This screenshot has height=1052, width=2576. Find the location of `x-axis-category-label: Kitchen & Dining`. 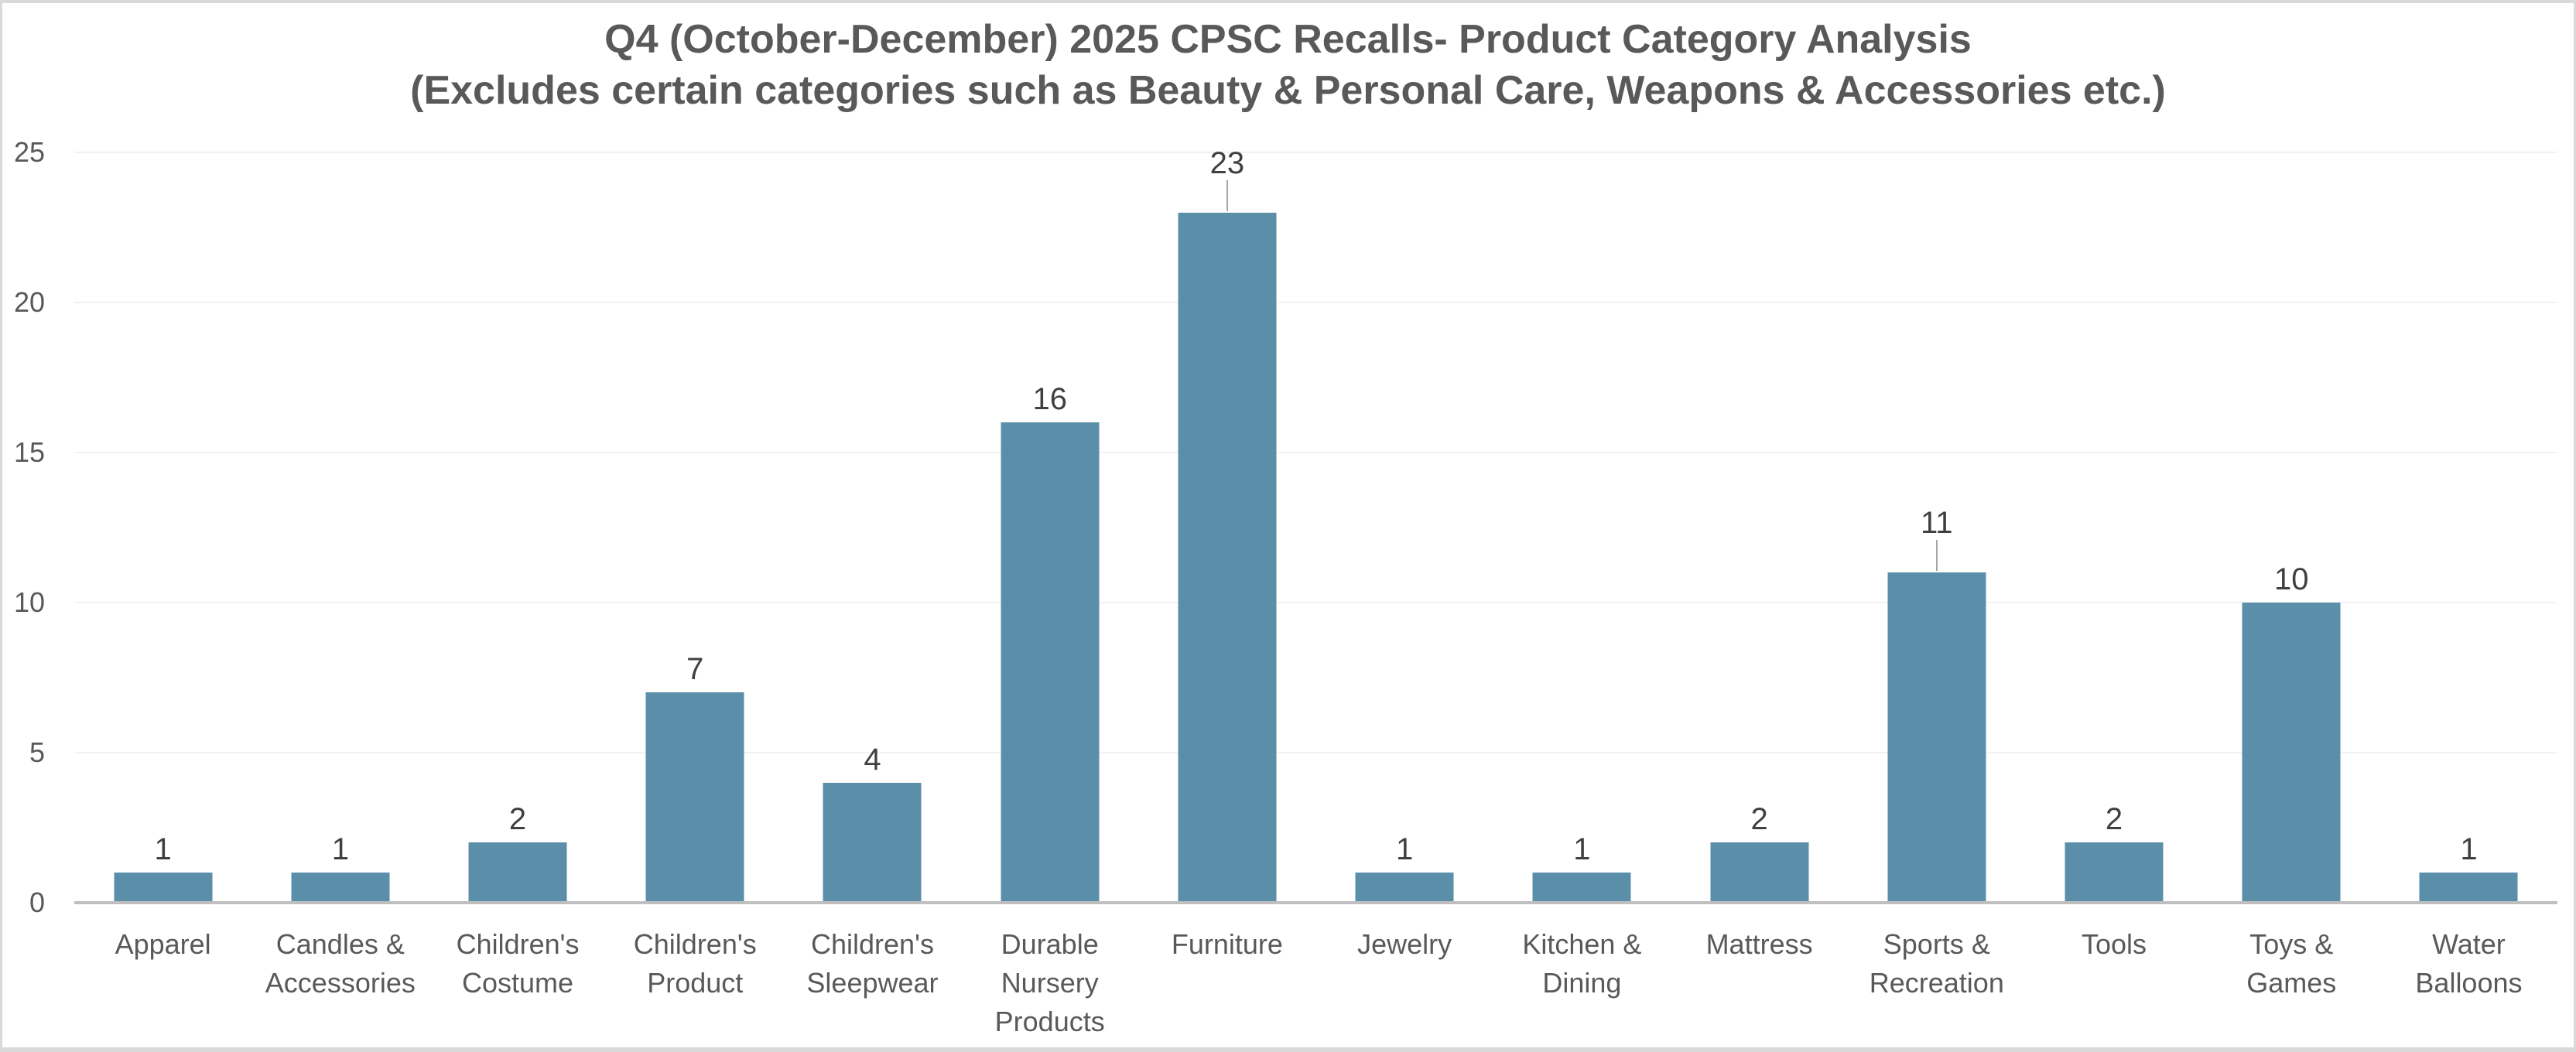

x-axis-category-label: Kitchen & Dining is located at coordinates (1582, 983).